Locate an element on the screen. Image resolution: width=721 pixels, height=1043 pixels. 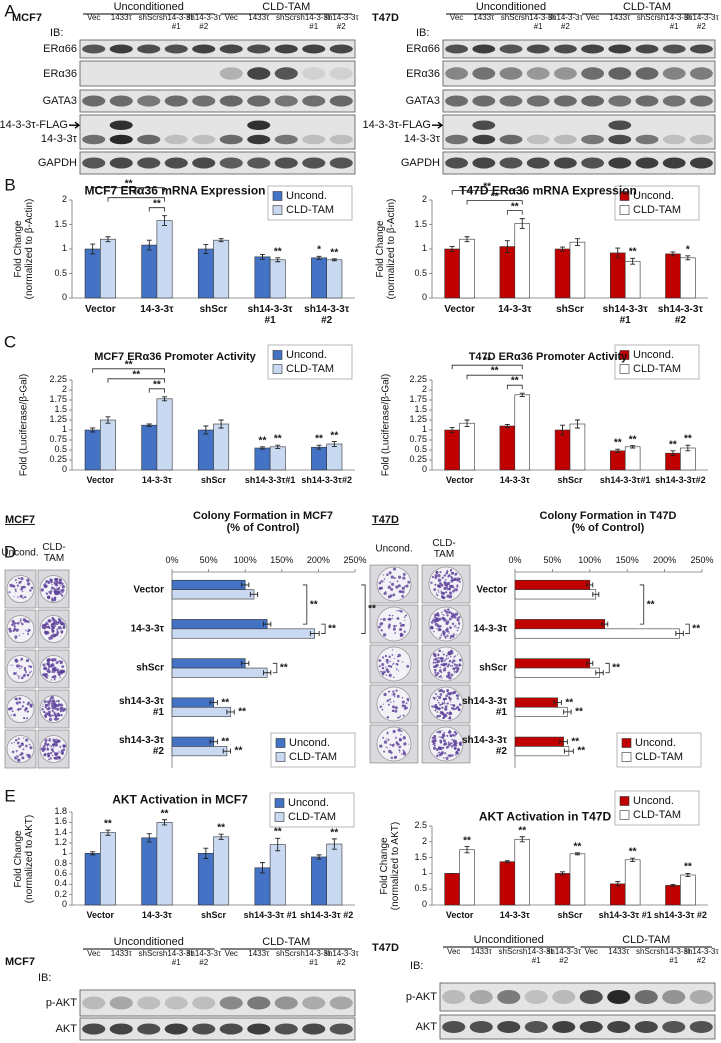
y-tick-label: 0.75 is located at coordinates (418, 439).